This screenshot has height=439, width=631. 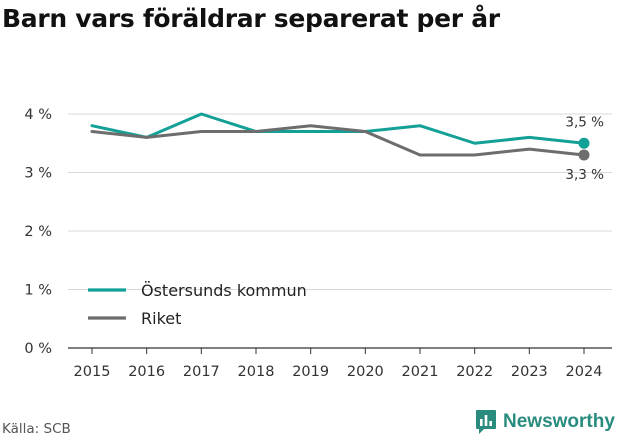 What do you see at coordinates (201, 372) in the screenshot?
I see `x-tick-label: 2017` at bounding box center [201, 372].